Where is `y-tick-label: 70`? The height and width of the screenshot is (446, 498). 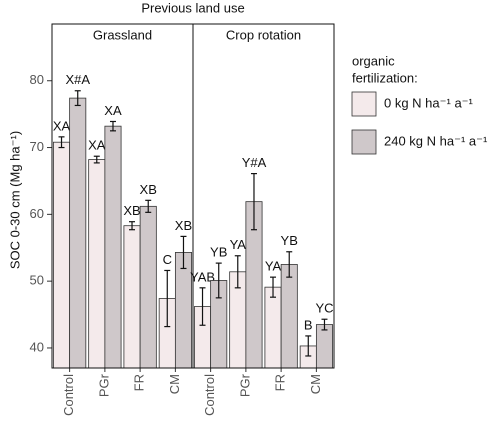
y-tick-label: 70 is located at coordinates (37, 146).